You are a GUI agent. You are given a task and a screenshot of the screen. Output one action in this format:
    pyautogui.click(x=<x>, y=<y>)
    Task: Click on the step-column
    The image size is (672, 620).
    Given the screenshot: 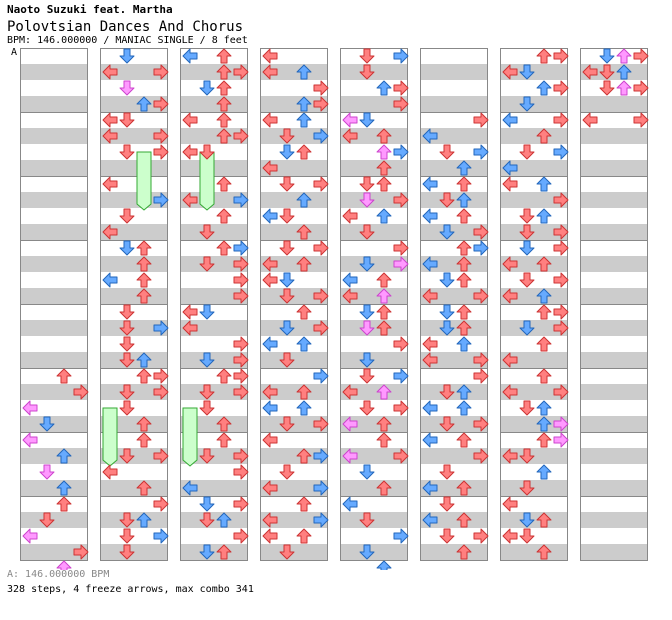 What is the action you would take?
    pyautogui.click(x=54, y=304)
    